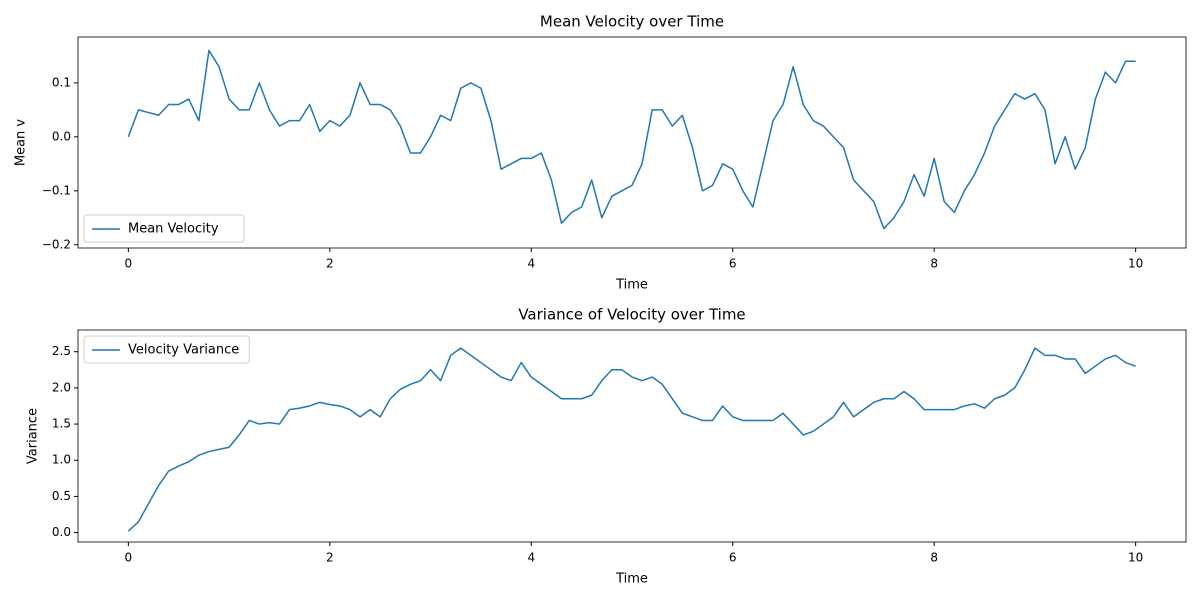 This screenshot has height=600, width=1200. What do you see at coordinates (61, 82) in the screenshot?
I see `y-tick-label: 0.1` at bounding box center [61, 82].